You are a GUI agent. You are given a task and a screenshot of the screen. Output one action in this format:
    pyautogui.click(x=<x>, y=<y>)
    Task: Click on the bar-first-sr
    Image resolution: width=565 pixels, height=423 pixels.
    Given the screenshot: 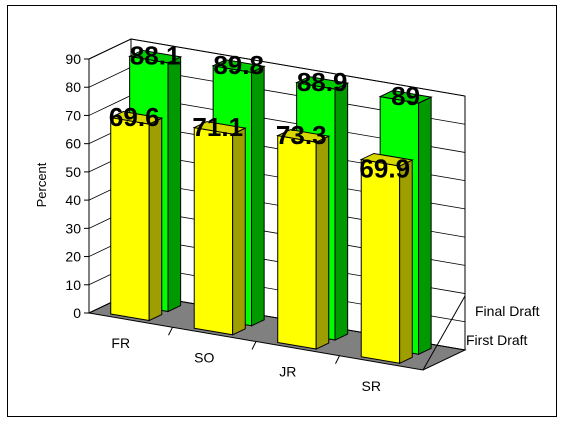 What is the action you would take?
    pyautogui.click(x=386, y=258)
    